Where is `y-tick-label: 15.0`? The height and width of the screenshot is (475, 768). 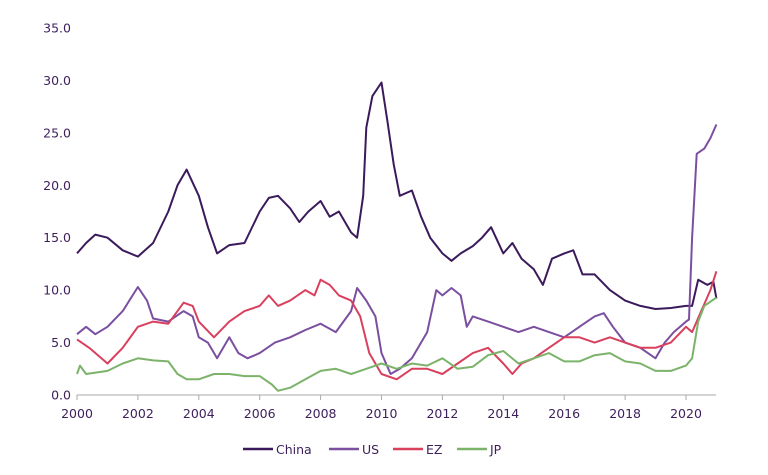
y-tick-label: 15.0 is located at coordinates (57, 237).